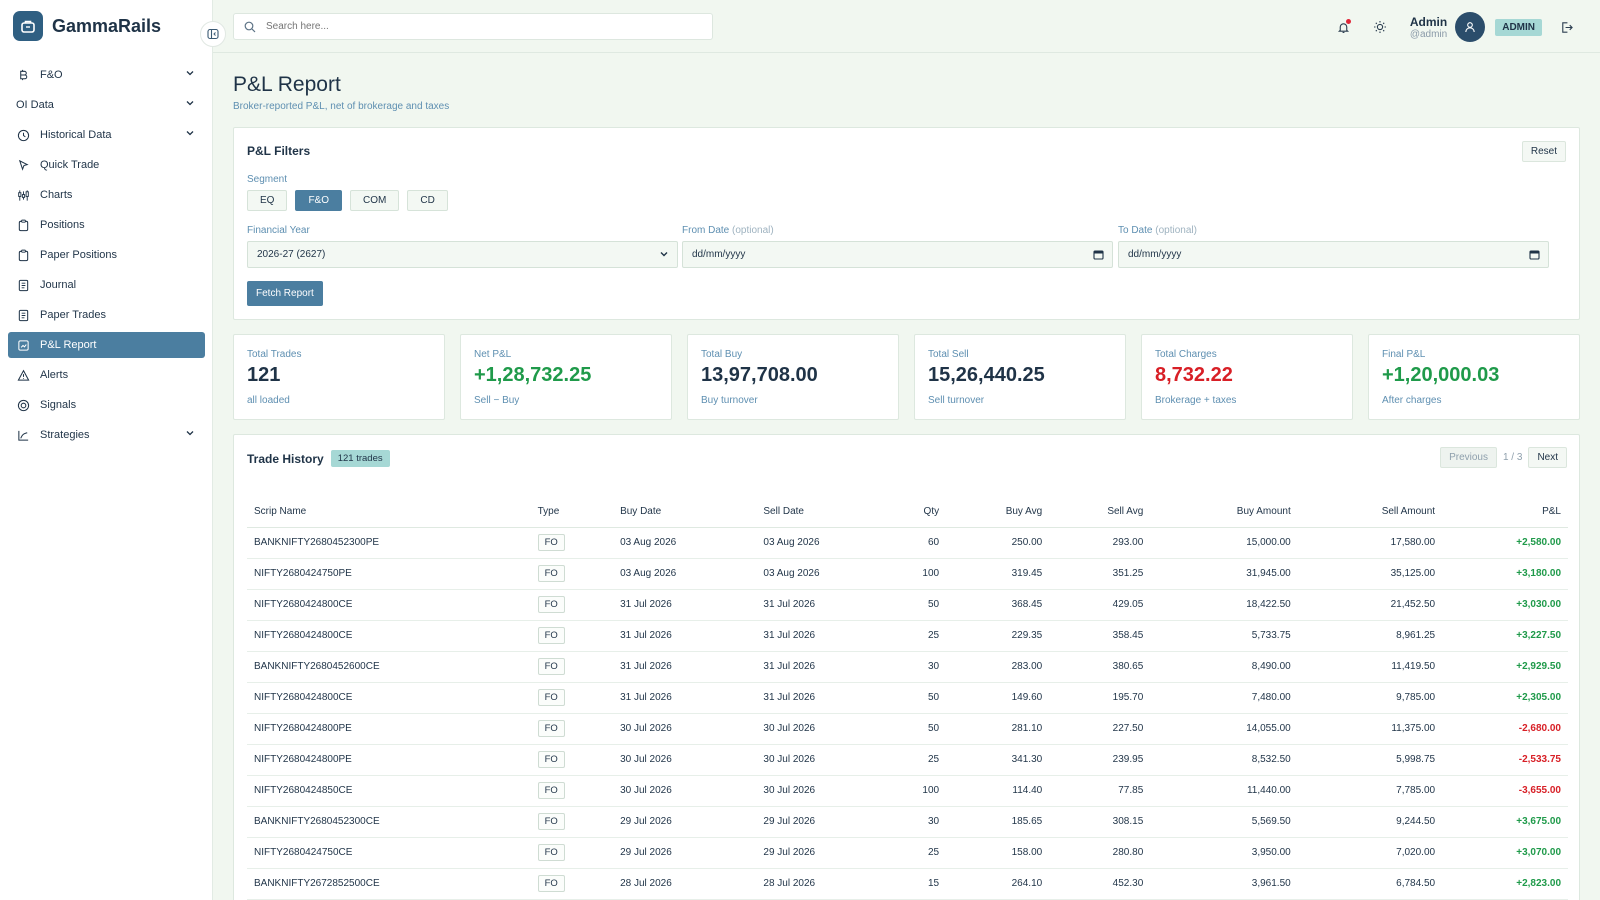 The image size is (1600, 900). What do you see at coordinates (897, 254) in the screenshot?
I see `from-date-input: dd/mm/yyyy` at bounding box center [897, 254].